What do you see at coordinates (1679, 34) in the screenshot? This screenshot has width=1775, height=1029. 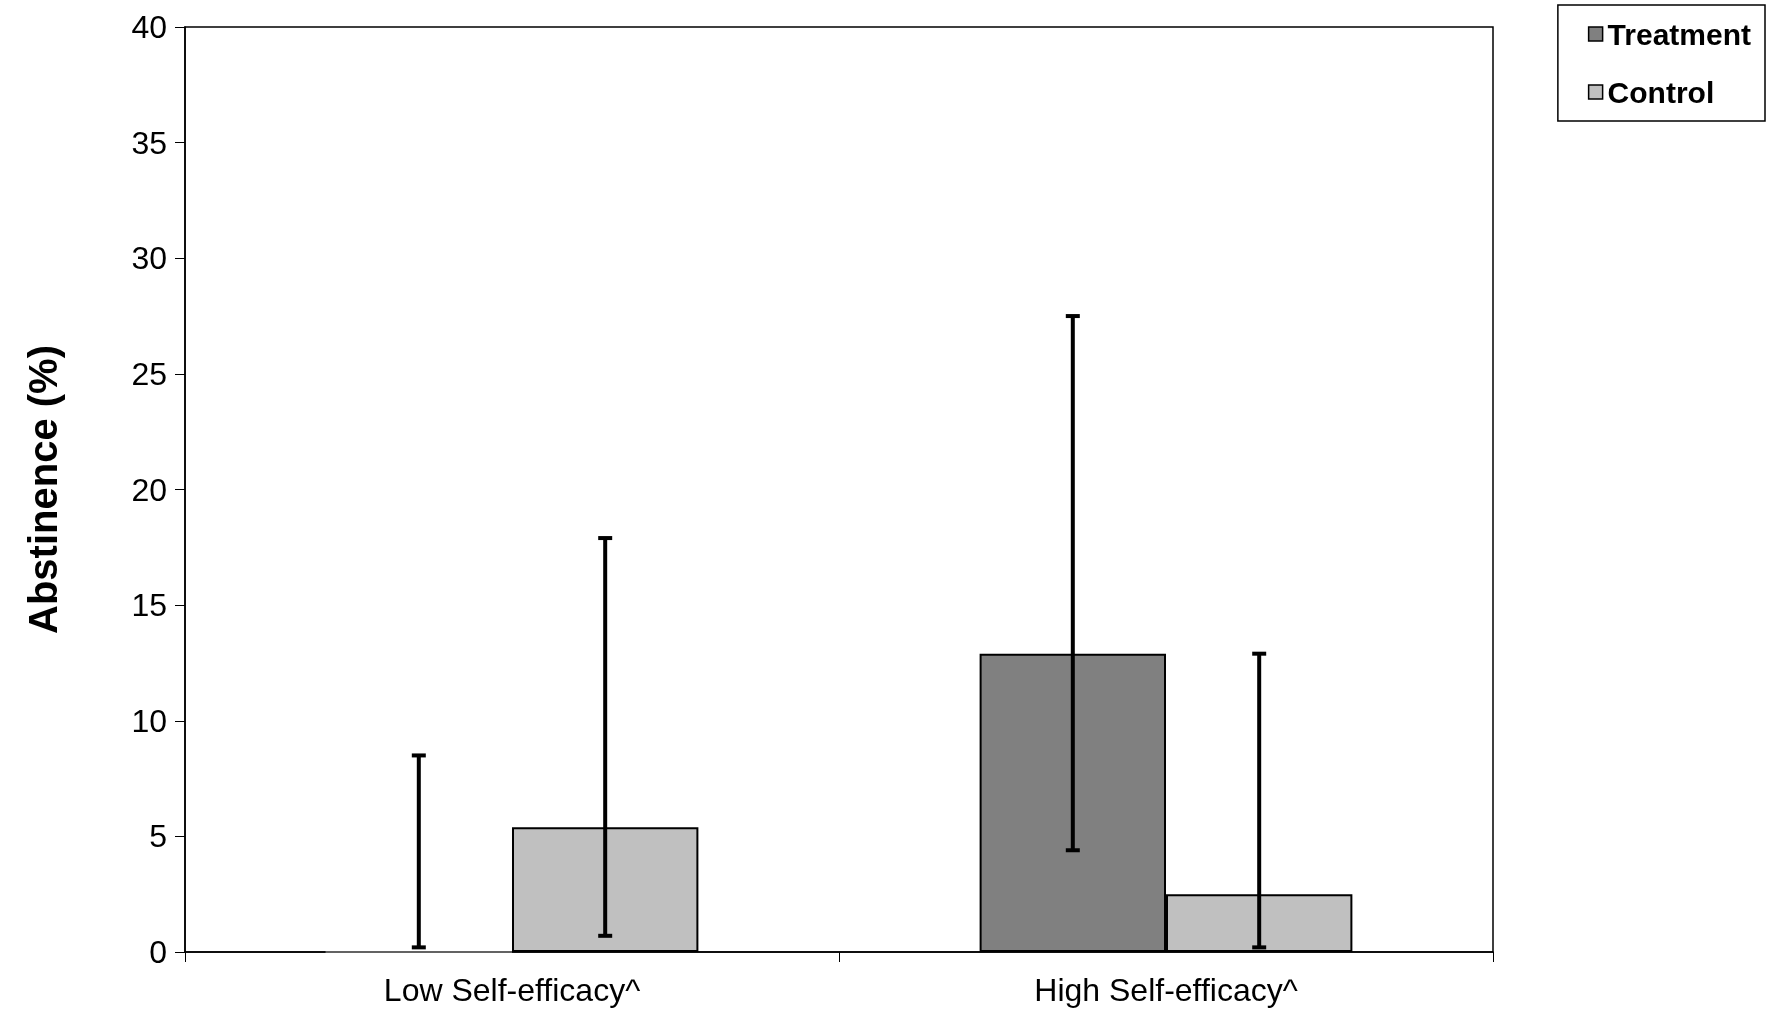 I see `legend-label: Treatment` at bounding box center [1679, 34].